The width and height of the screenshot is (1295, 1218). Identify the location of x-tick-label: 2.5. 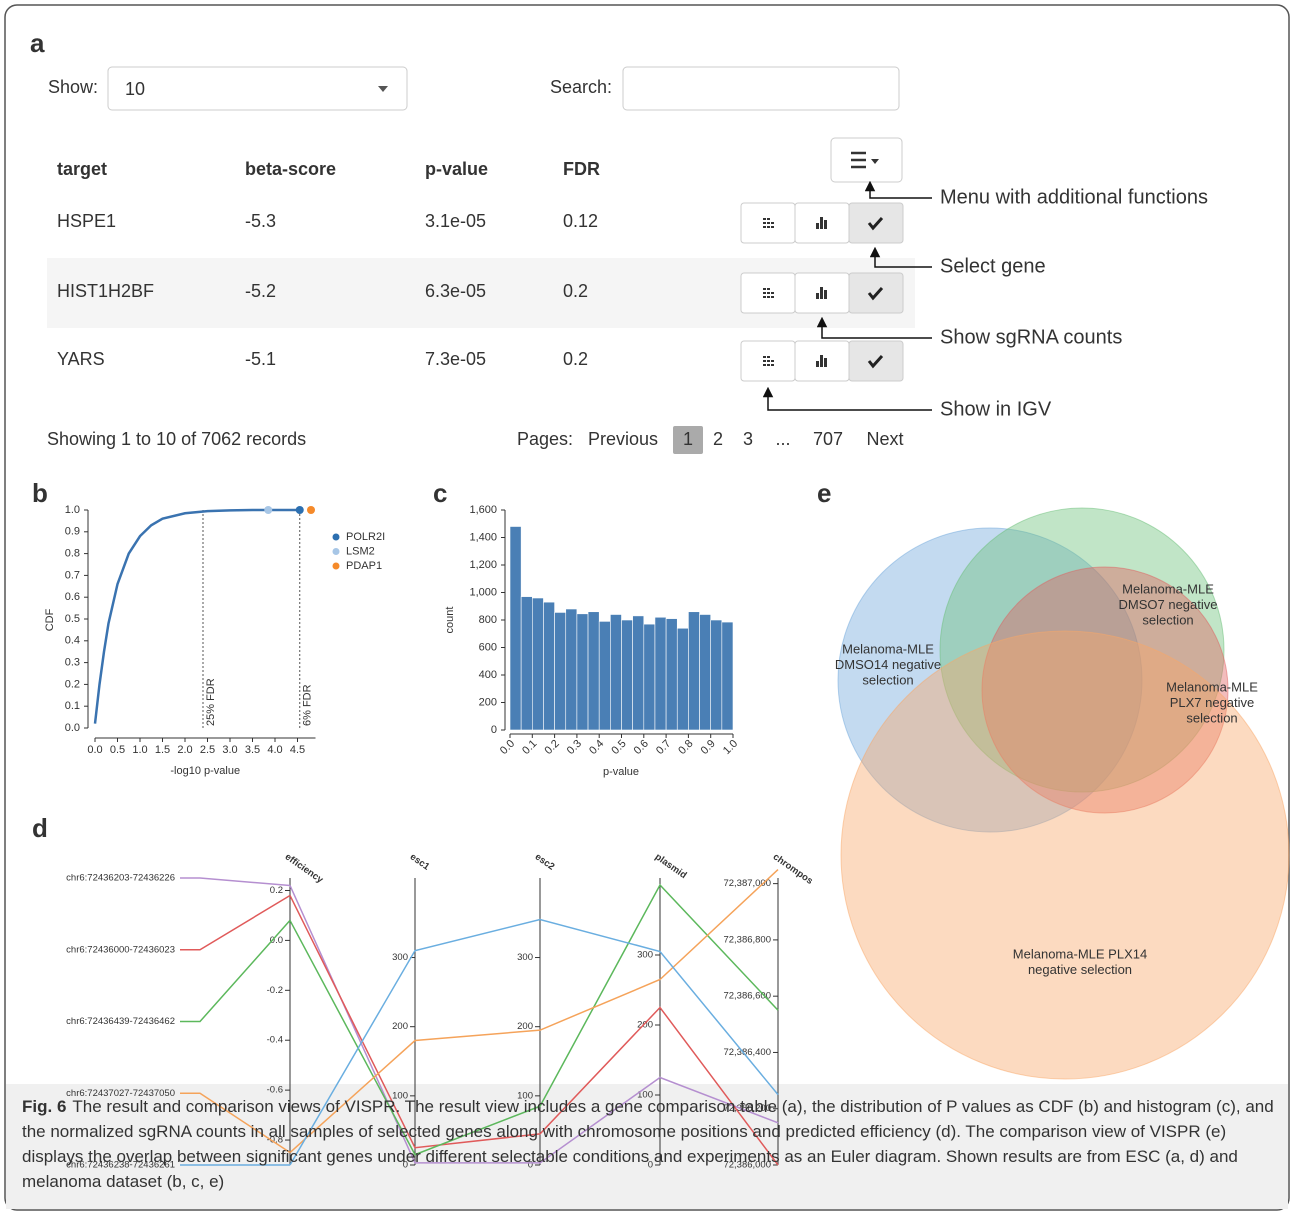
(207, 750).